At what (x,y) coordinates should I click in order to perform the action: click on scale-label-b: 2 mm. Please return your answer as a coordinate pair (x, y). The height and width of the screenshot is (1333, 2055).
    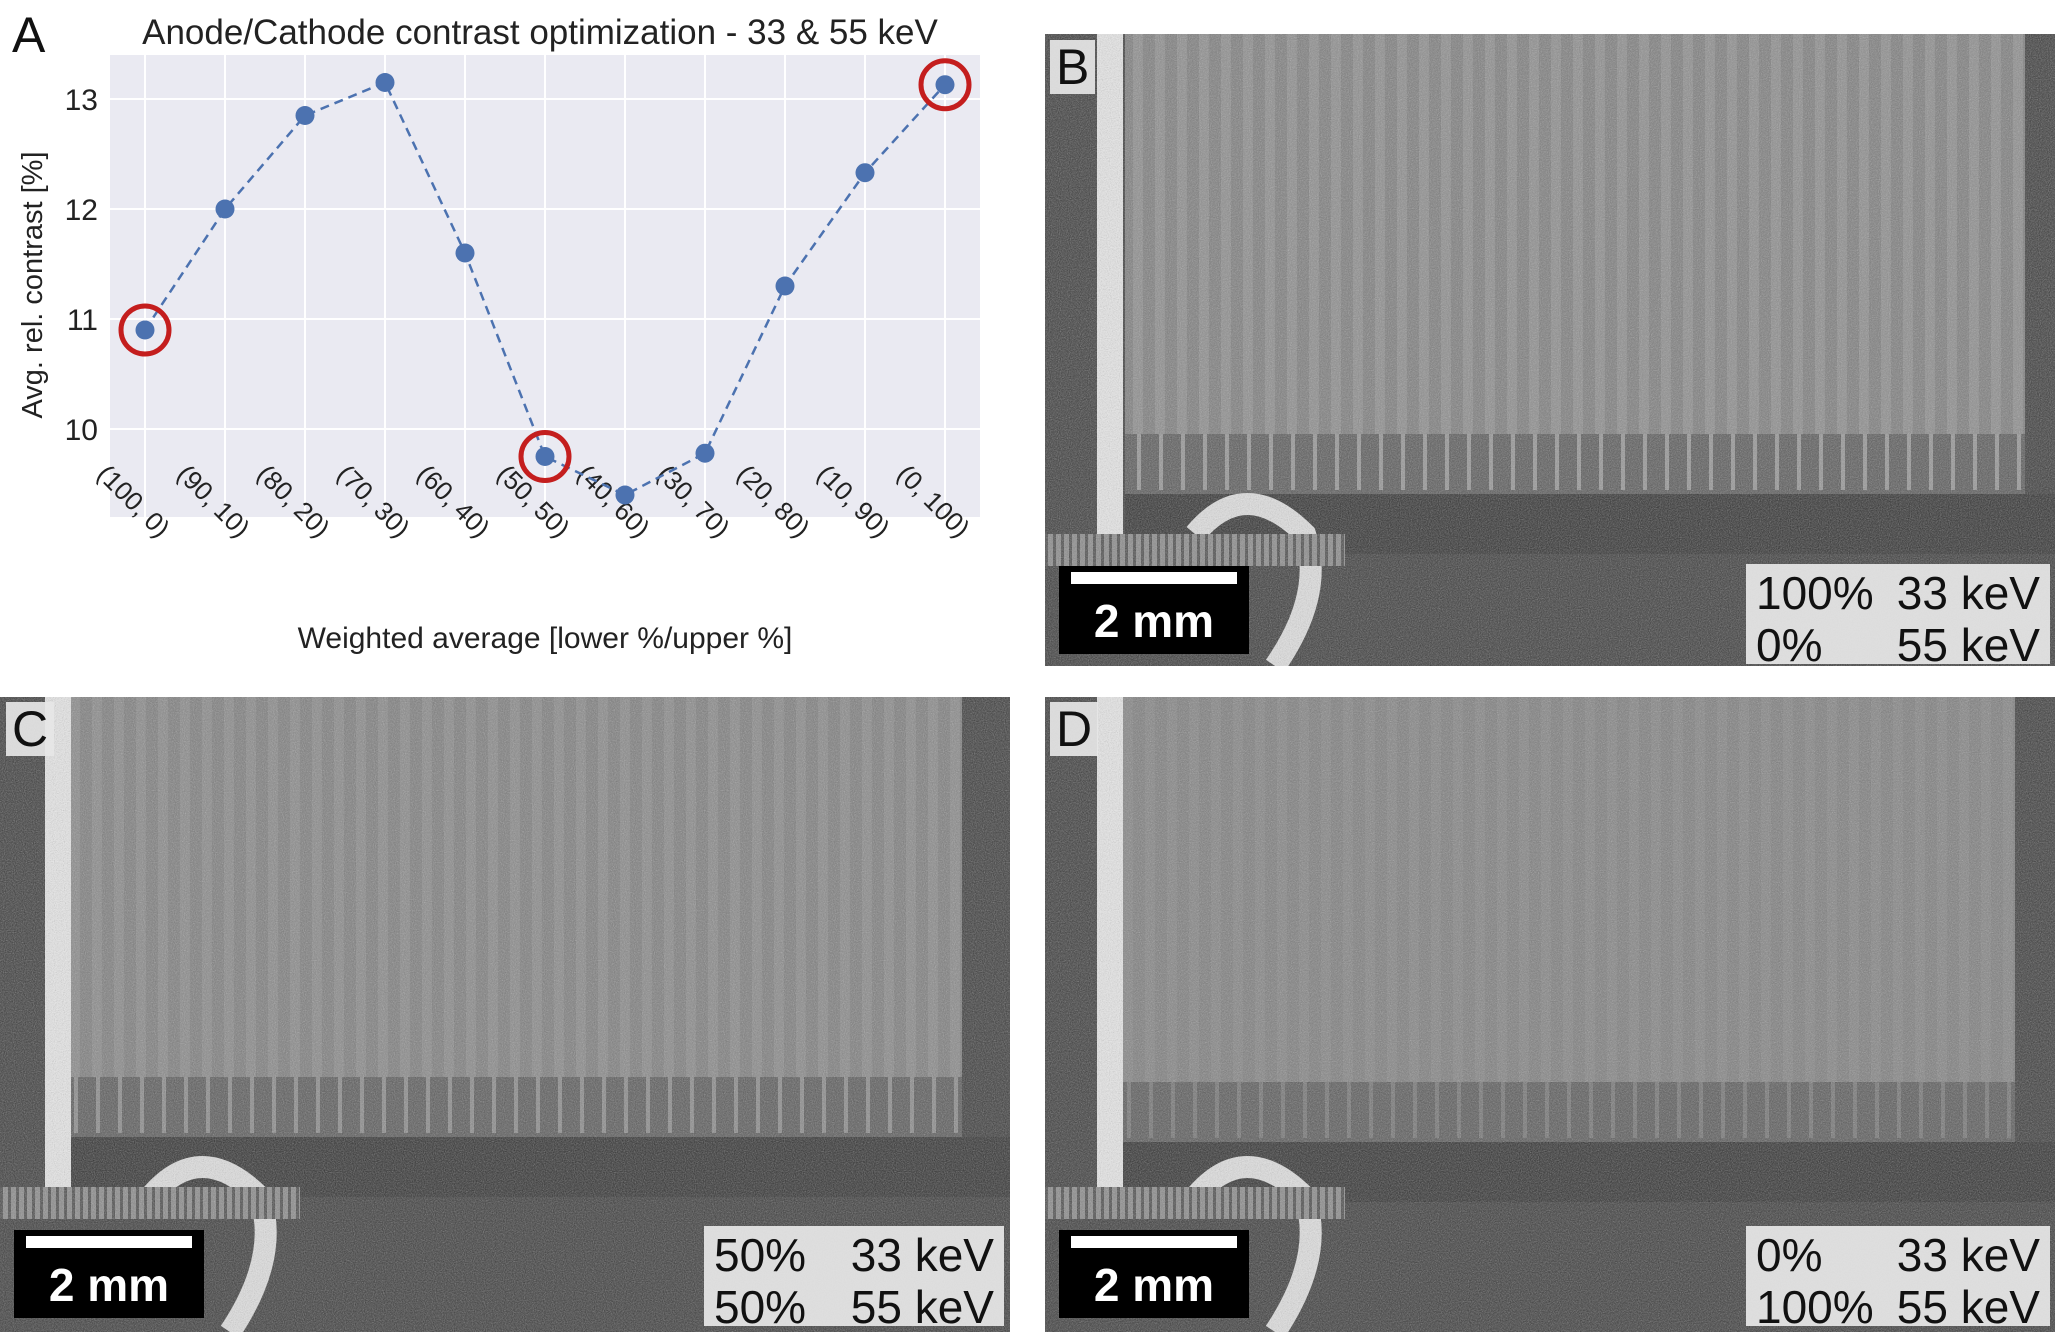
    Looking at the image, I should click on (1154, 621).